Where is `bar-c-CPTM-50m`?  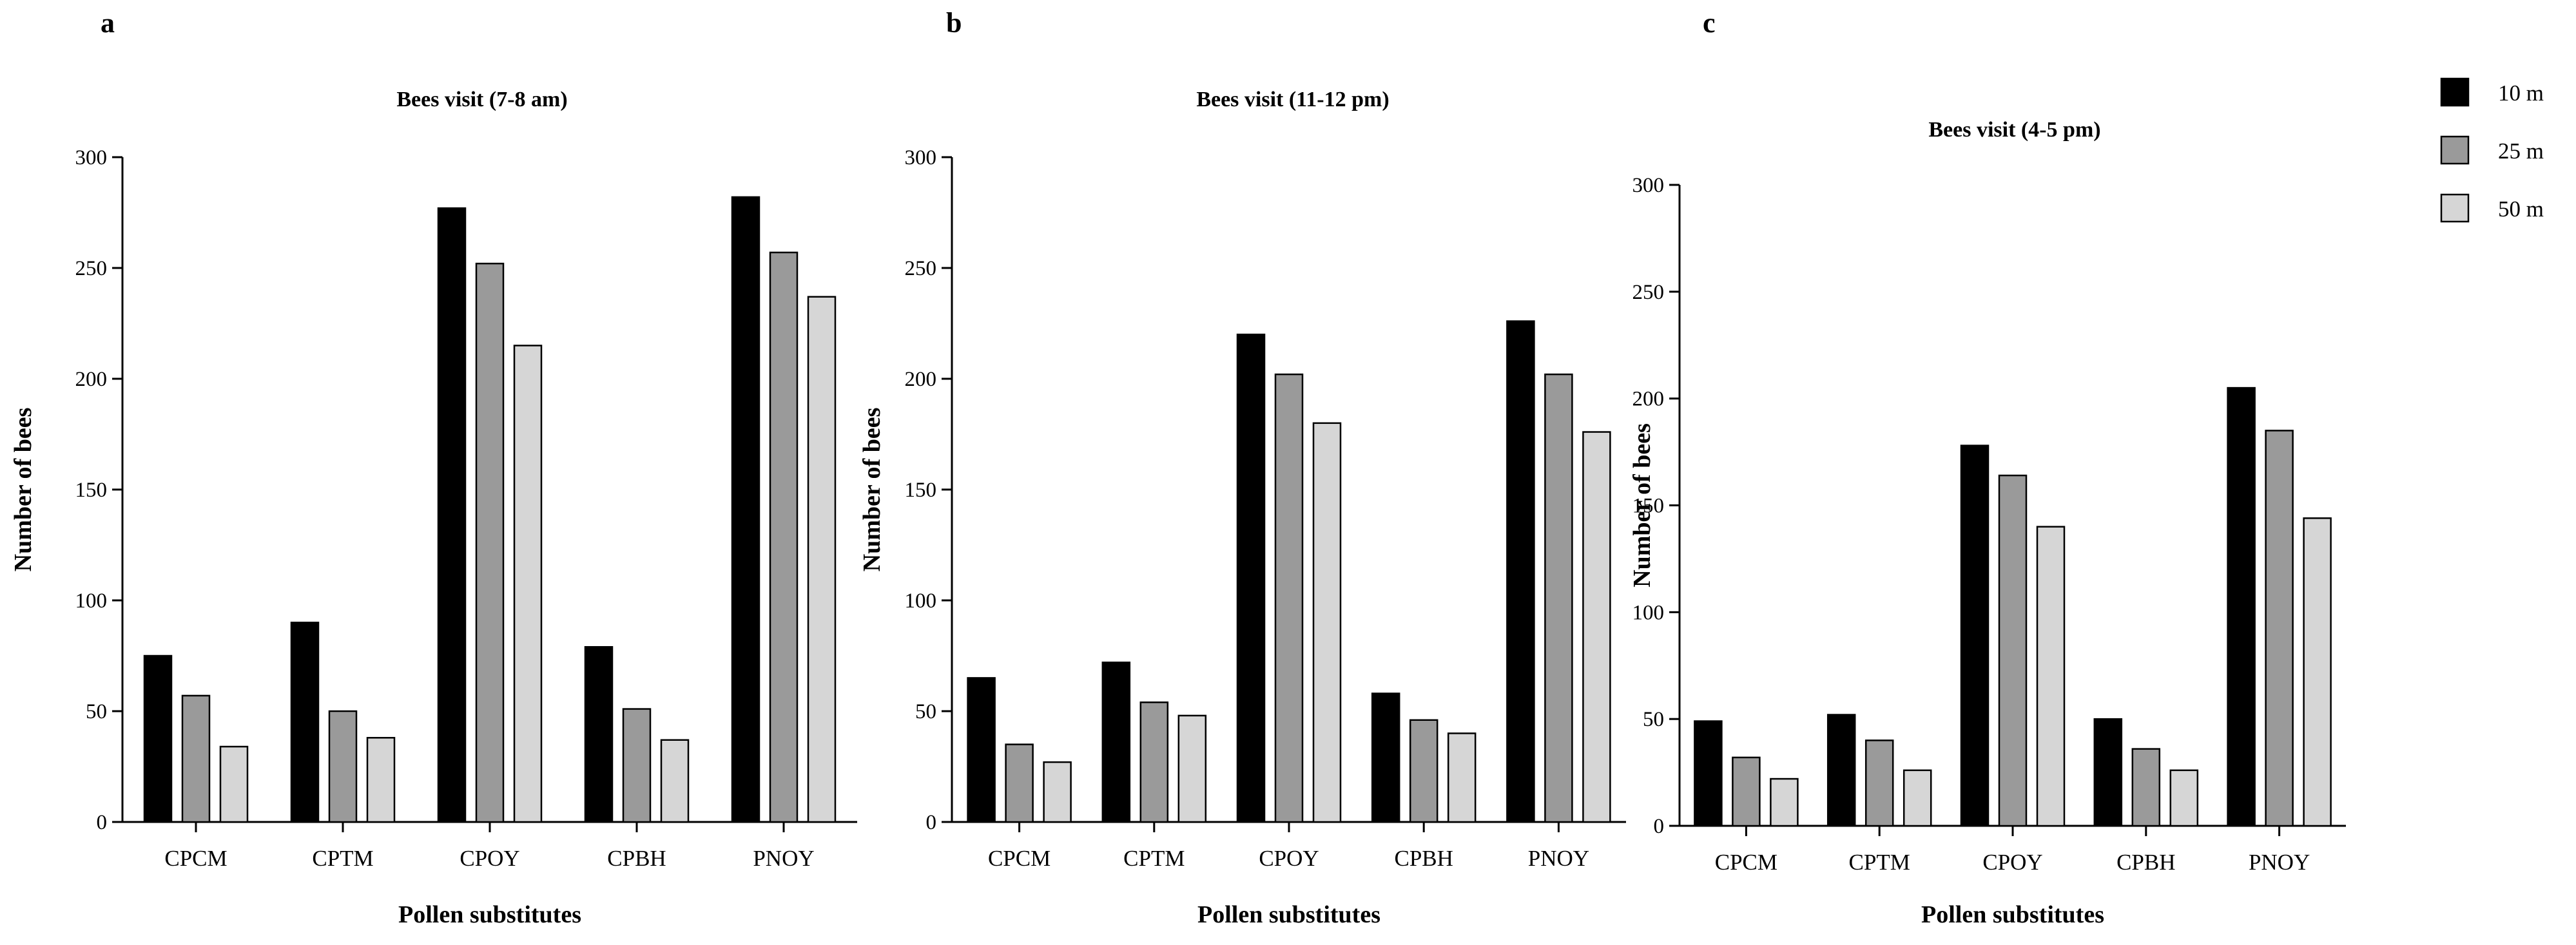 bar-c-CPTM-50m is located at coordinates (1917, 798).